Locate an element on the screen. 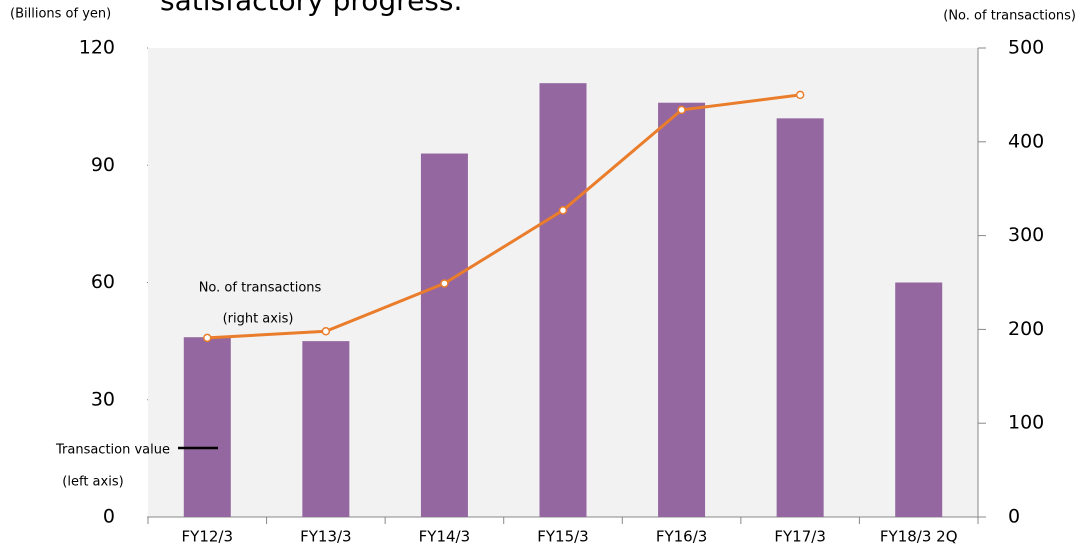 The image size is (1083, 556). y-tick-label: 0 is located at coordinates (109, 517).